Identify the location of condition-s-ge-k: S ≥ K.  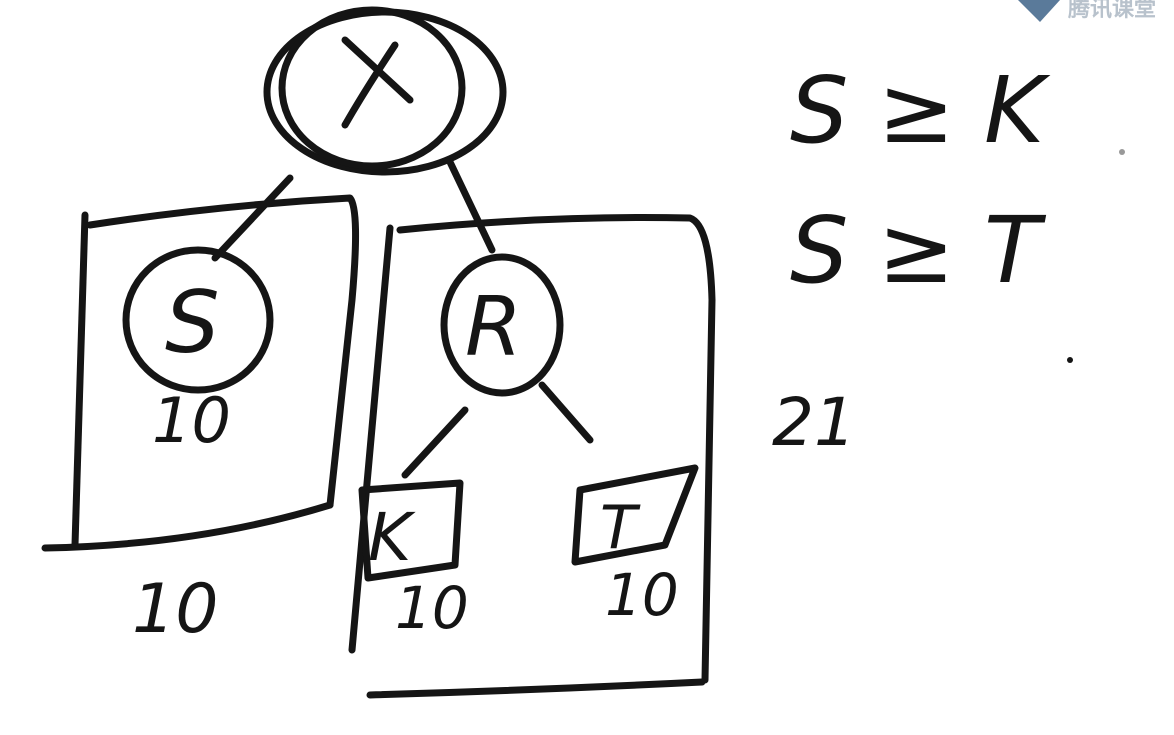
(920, 110).